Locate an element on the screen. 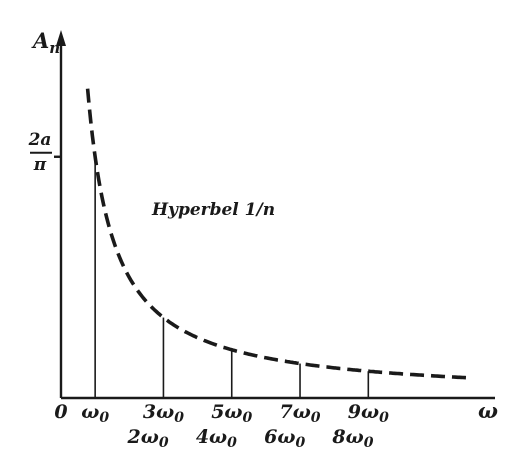 This screenshot has height=464, width=509. x-tick-label-7: 7ω0 is located at coordinates (299, 413).